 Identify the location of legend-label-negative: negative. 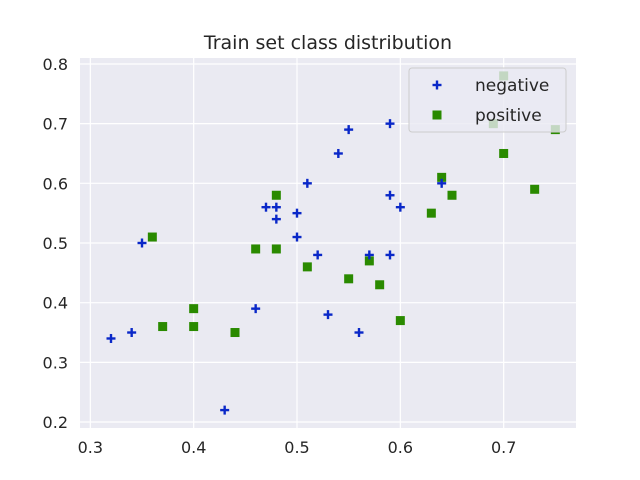
(512, 86).